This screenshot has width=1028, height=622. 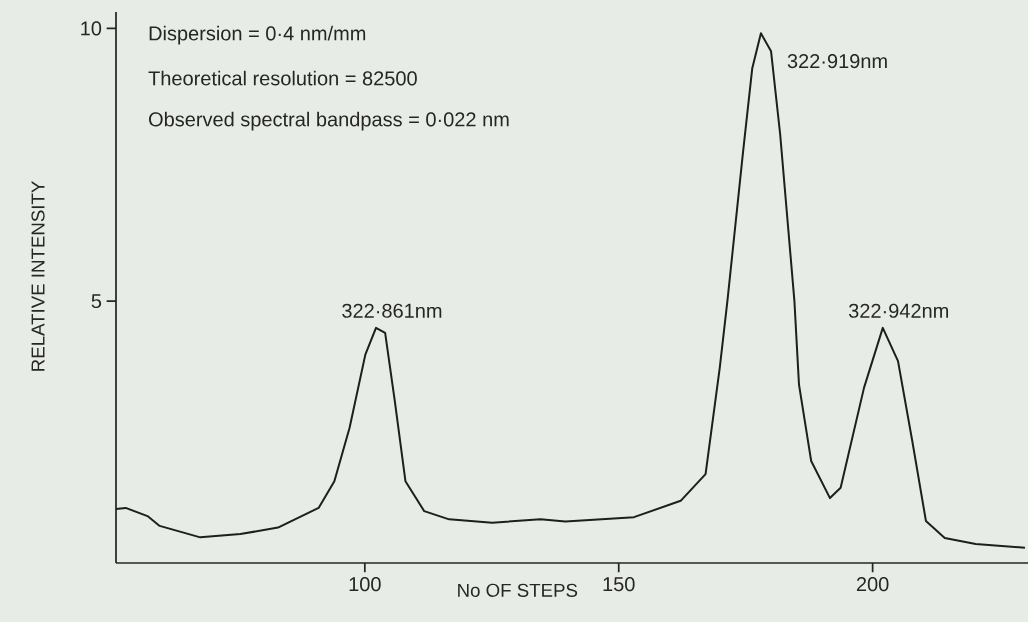 What do you see at coordinates (365, 584) in the screenshot?
I see `x-tick-label: 100` at bounding box center [365, 584].